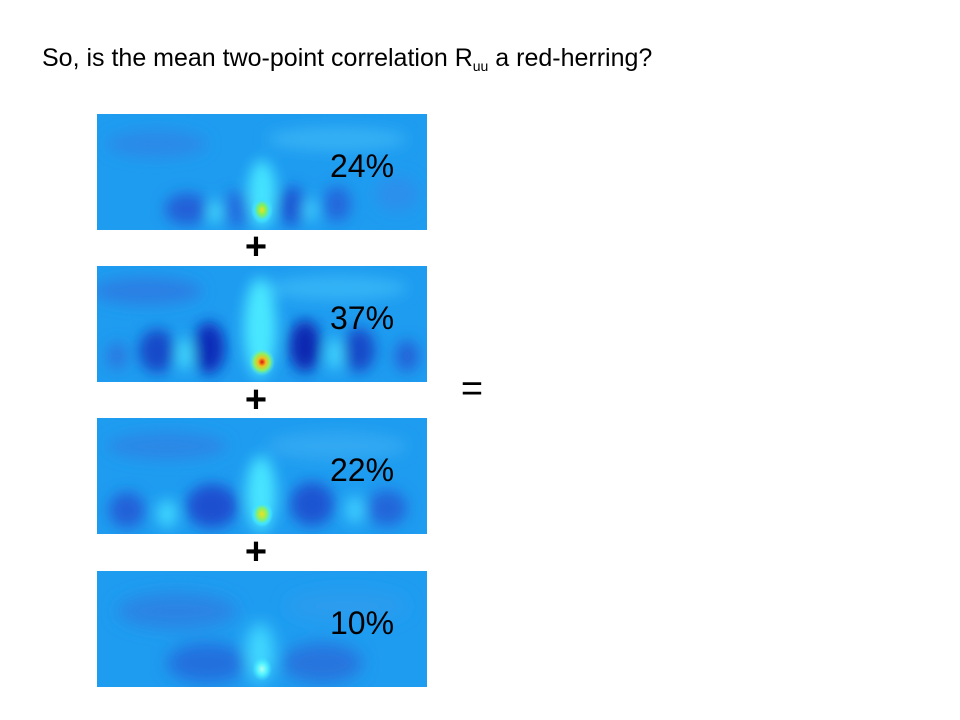 The width and height of the screenshot is (960, 720). Describe the element at coordinates (362, 318) in the screenshot. I see `percentage-label-2: 37%` at that location.